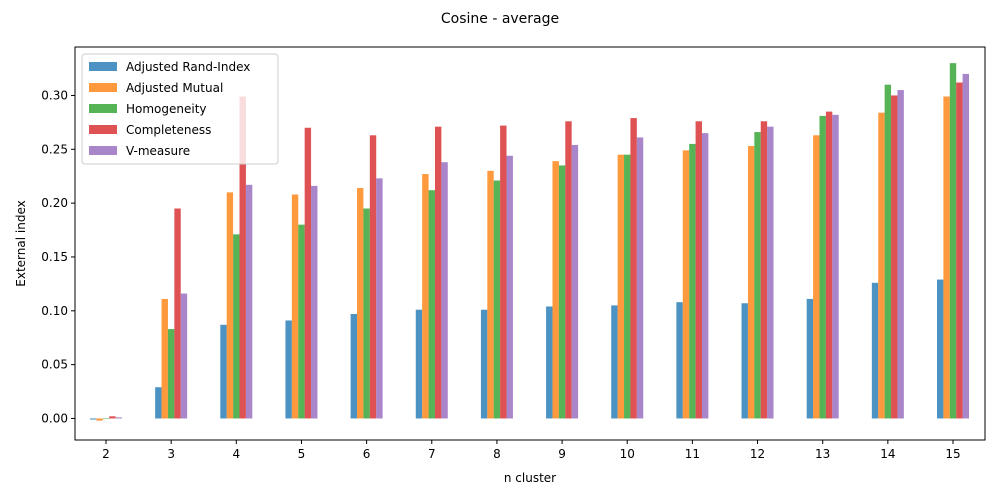  I want to click on y-axis: 0.00 0.05 0.10 0.15 0.20 0.25 0.30, so click(58, 256).